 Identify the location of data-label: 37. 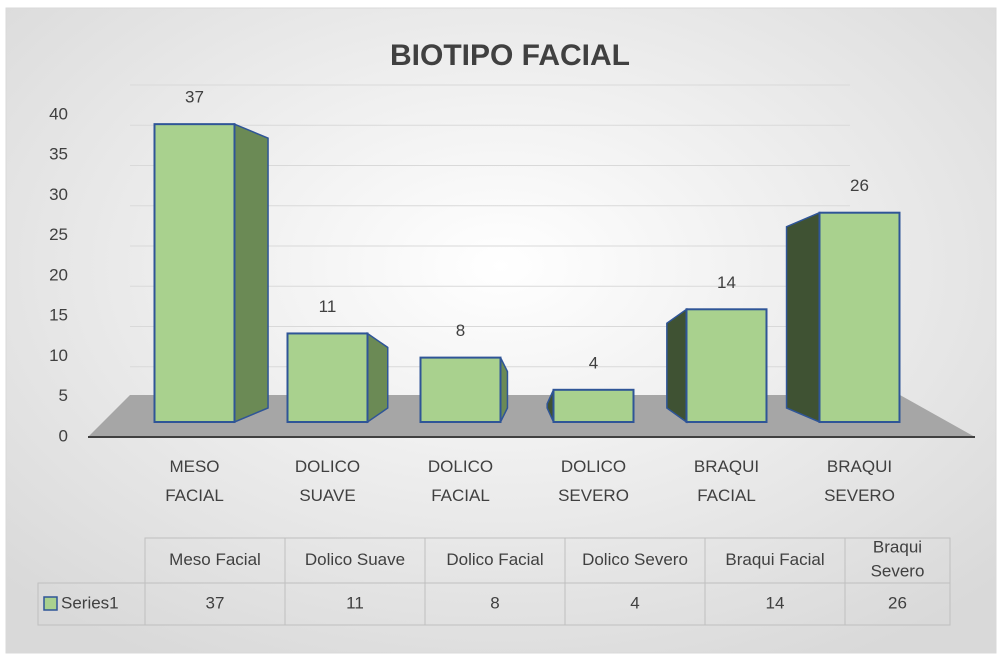
(194, 97).